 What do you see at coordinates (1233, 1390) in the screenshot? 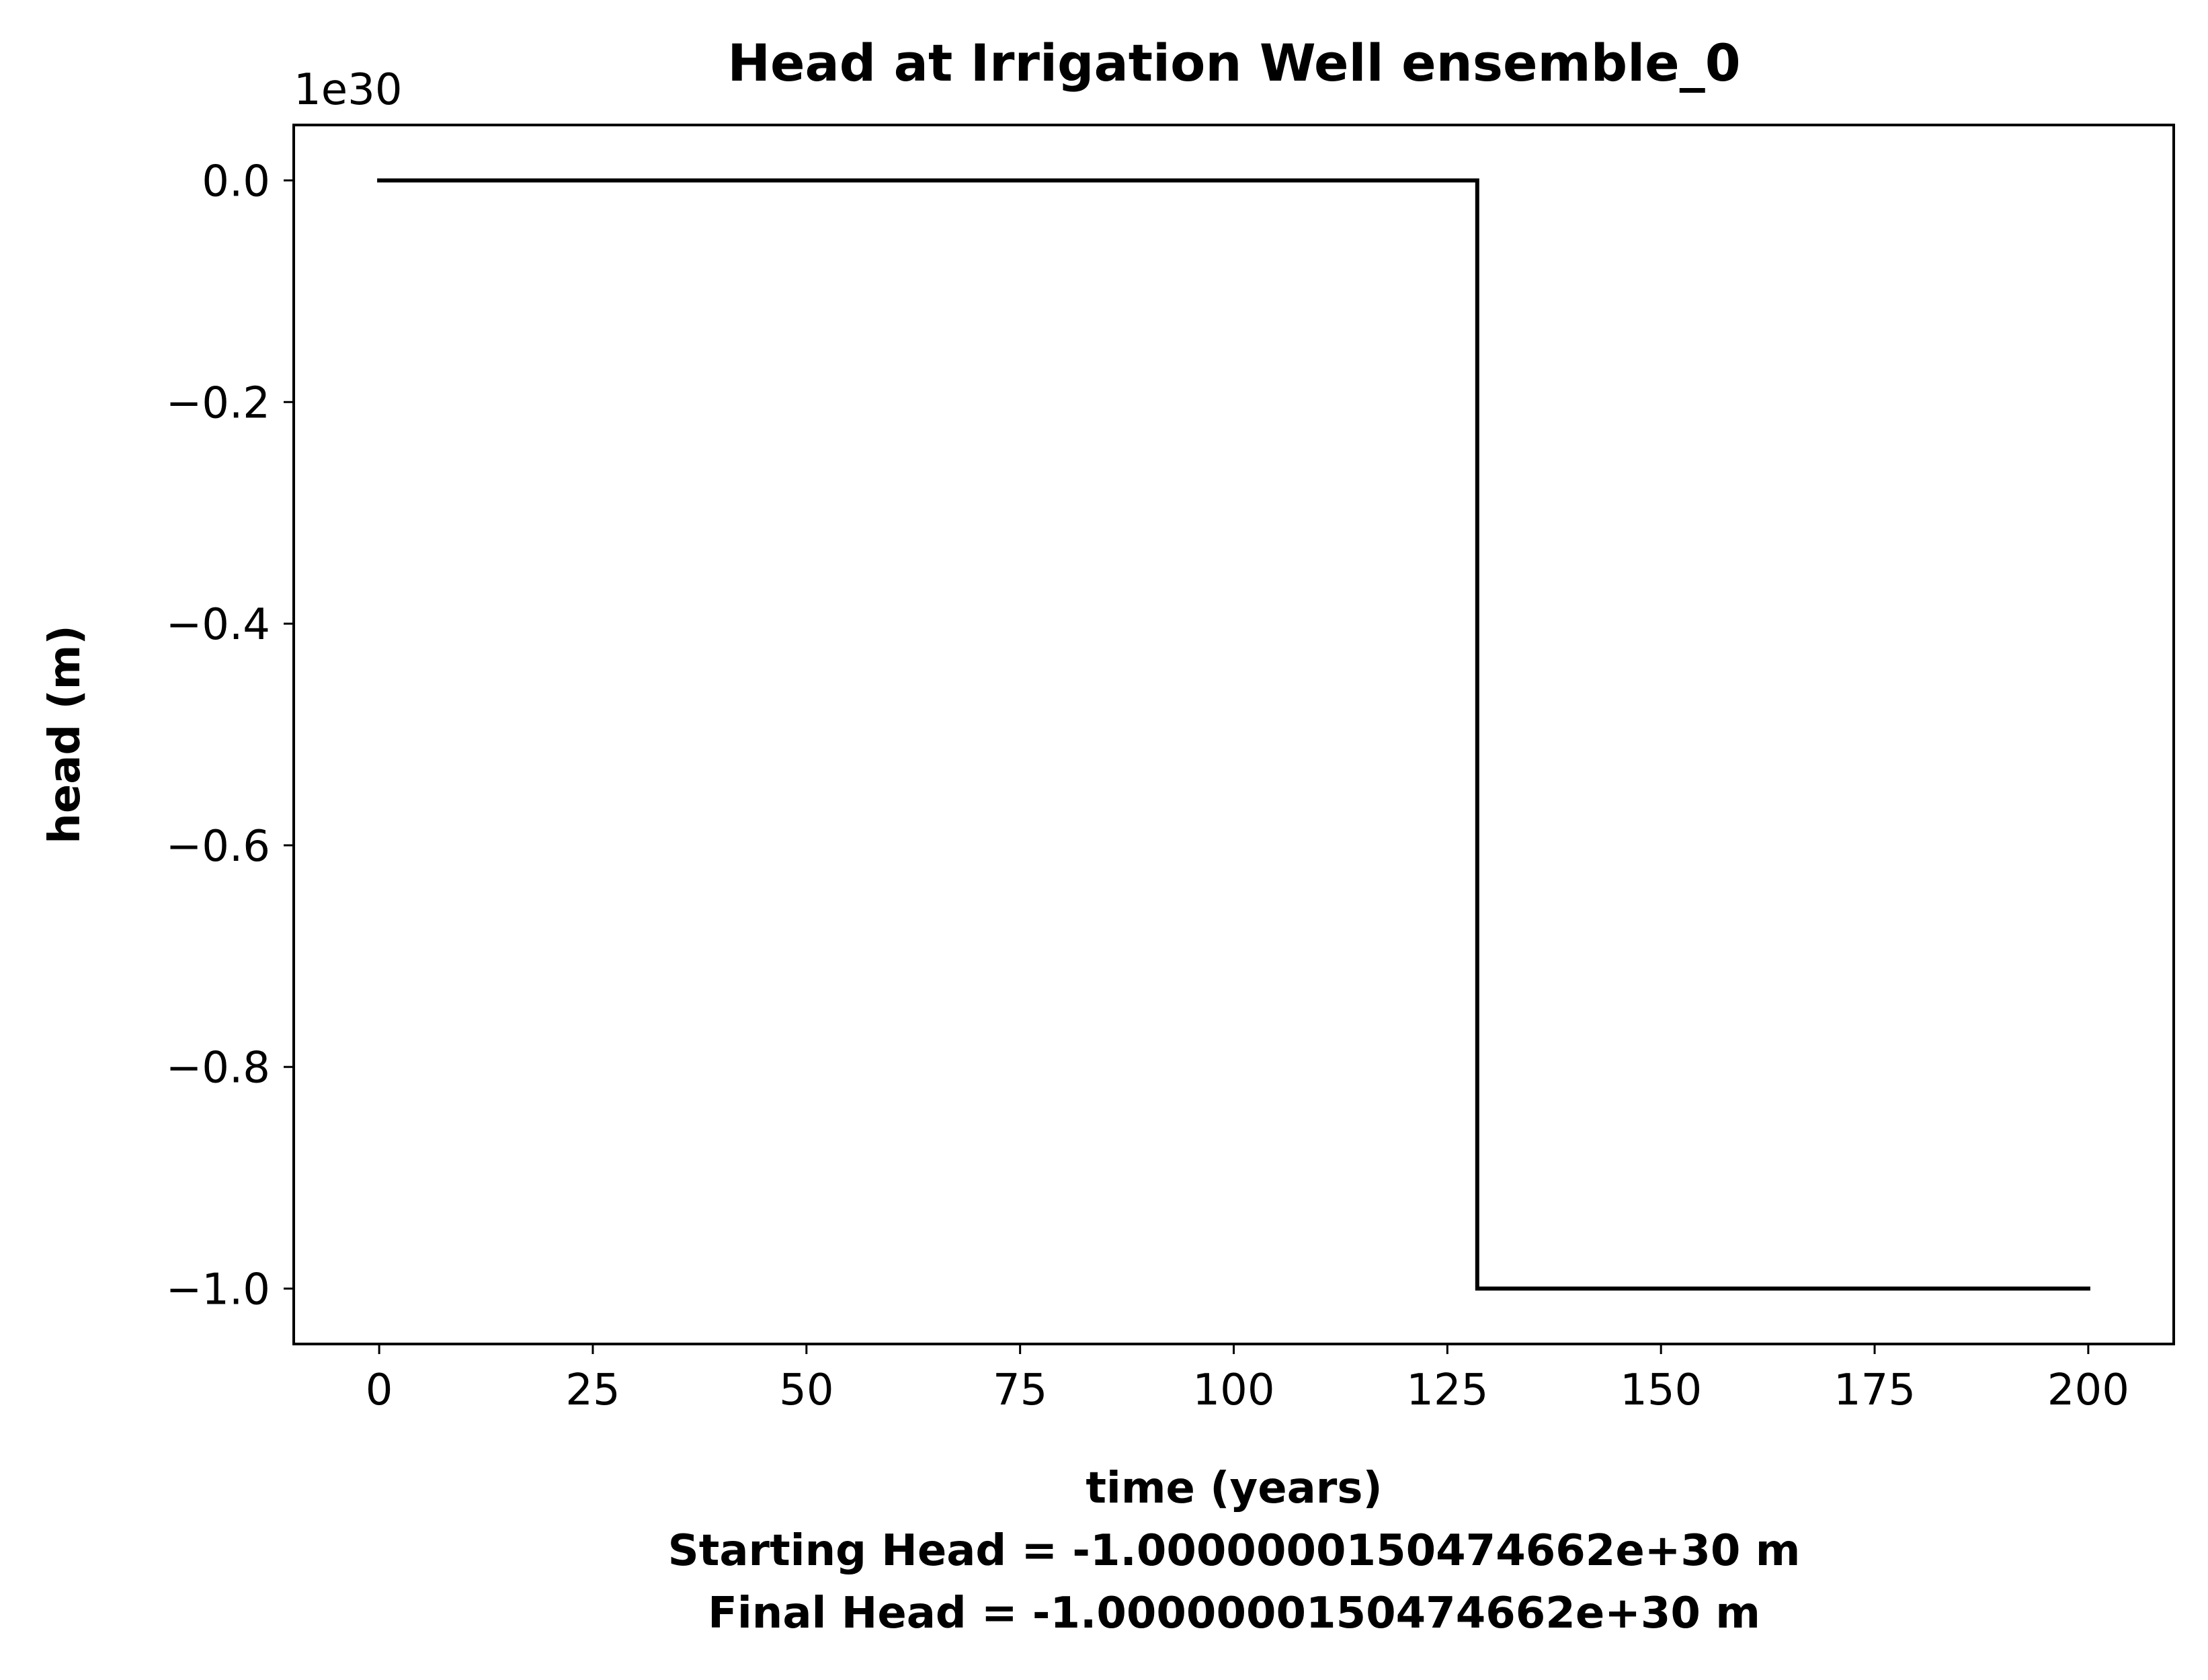
I see `x-tick-label: 100` at bounding box center [1233, 1390].